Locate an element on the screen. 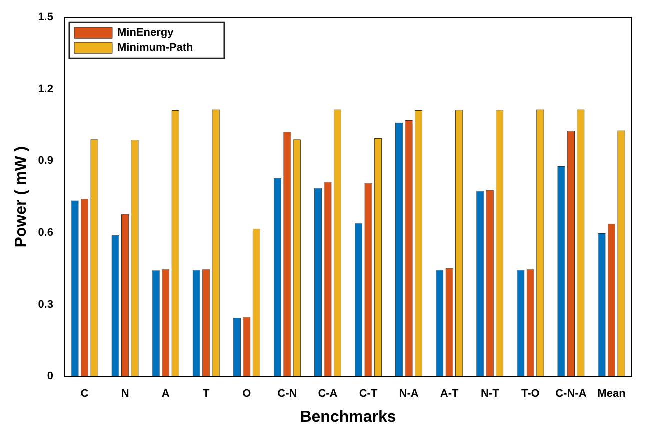 The height and width of the screenshot is (439, 648). x-tick-label: O is located at coordinates (247, 394).